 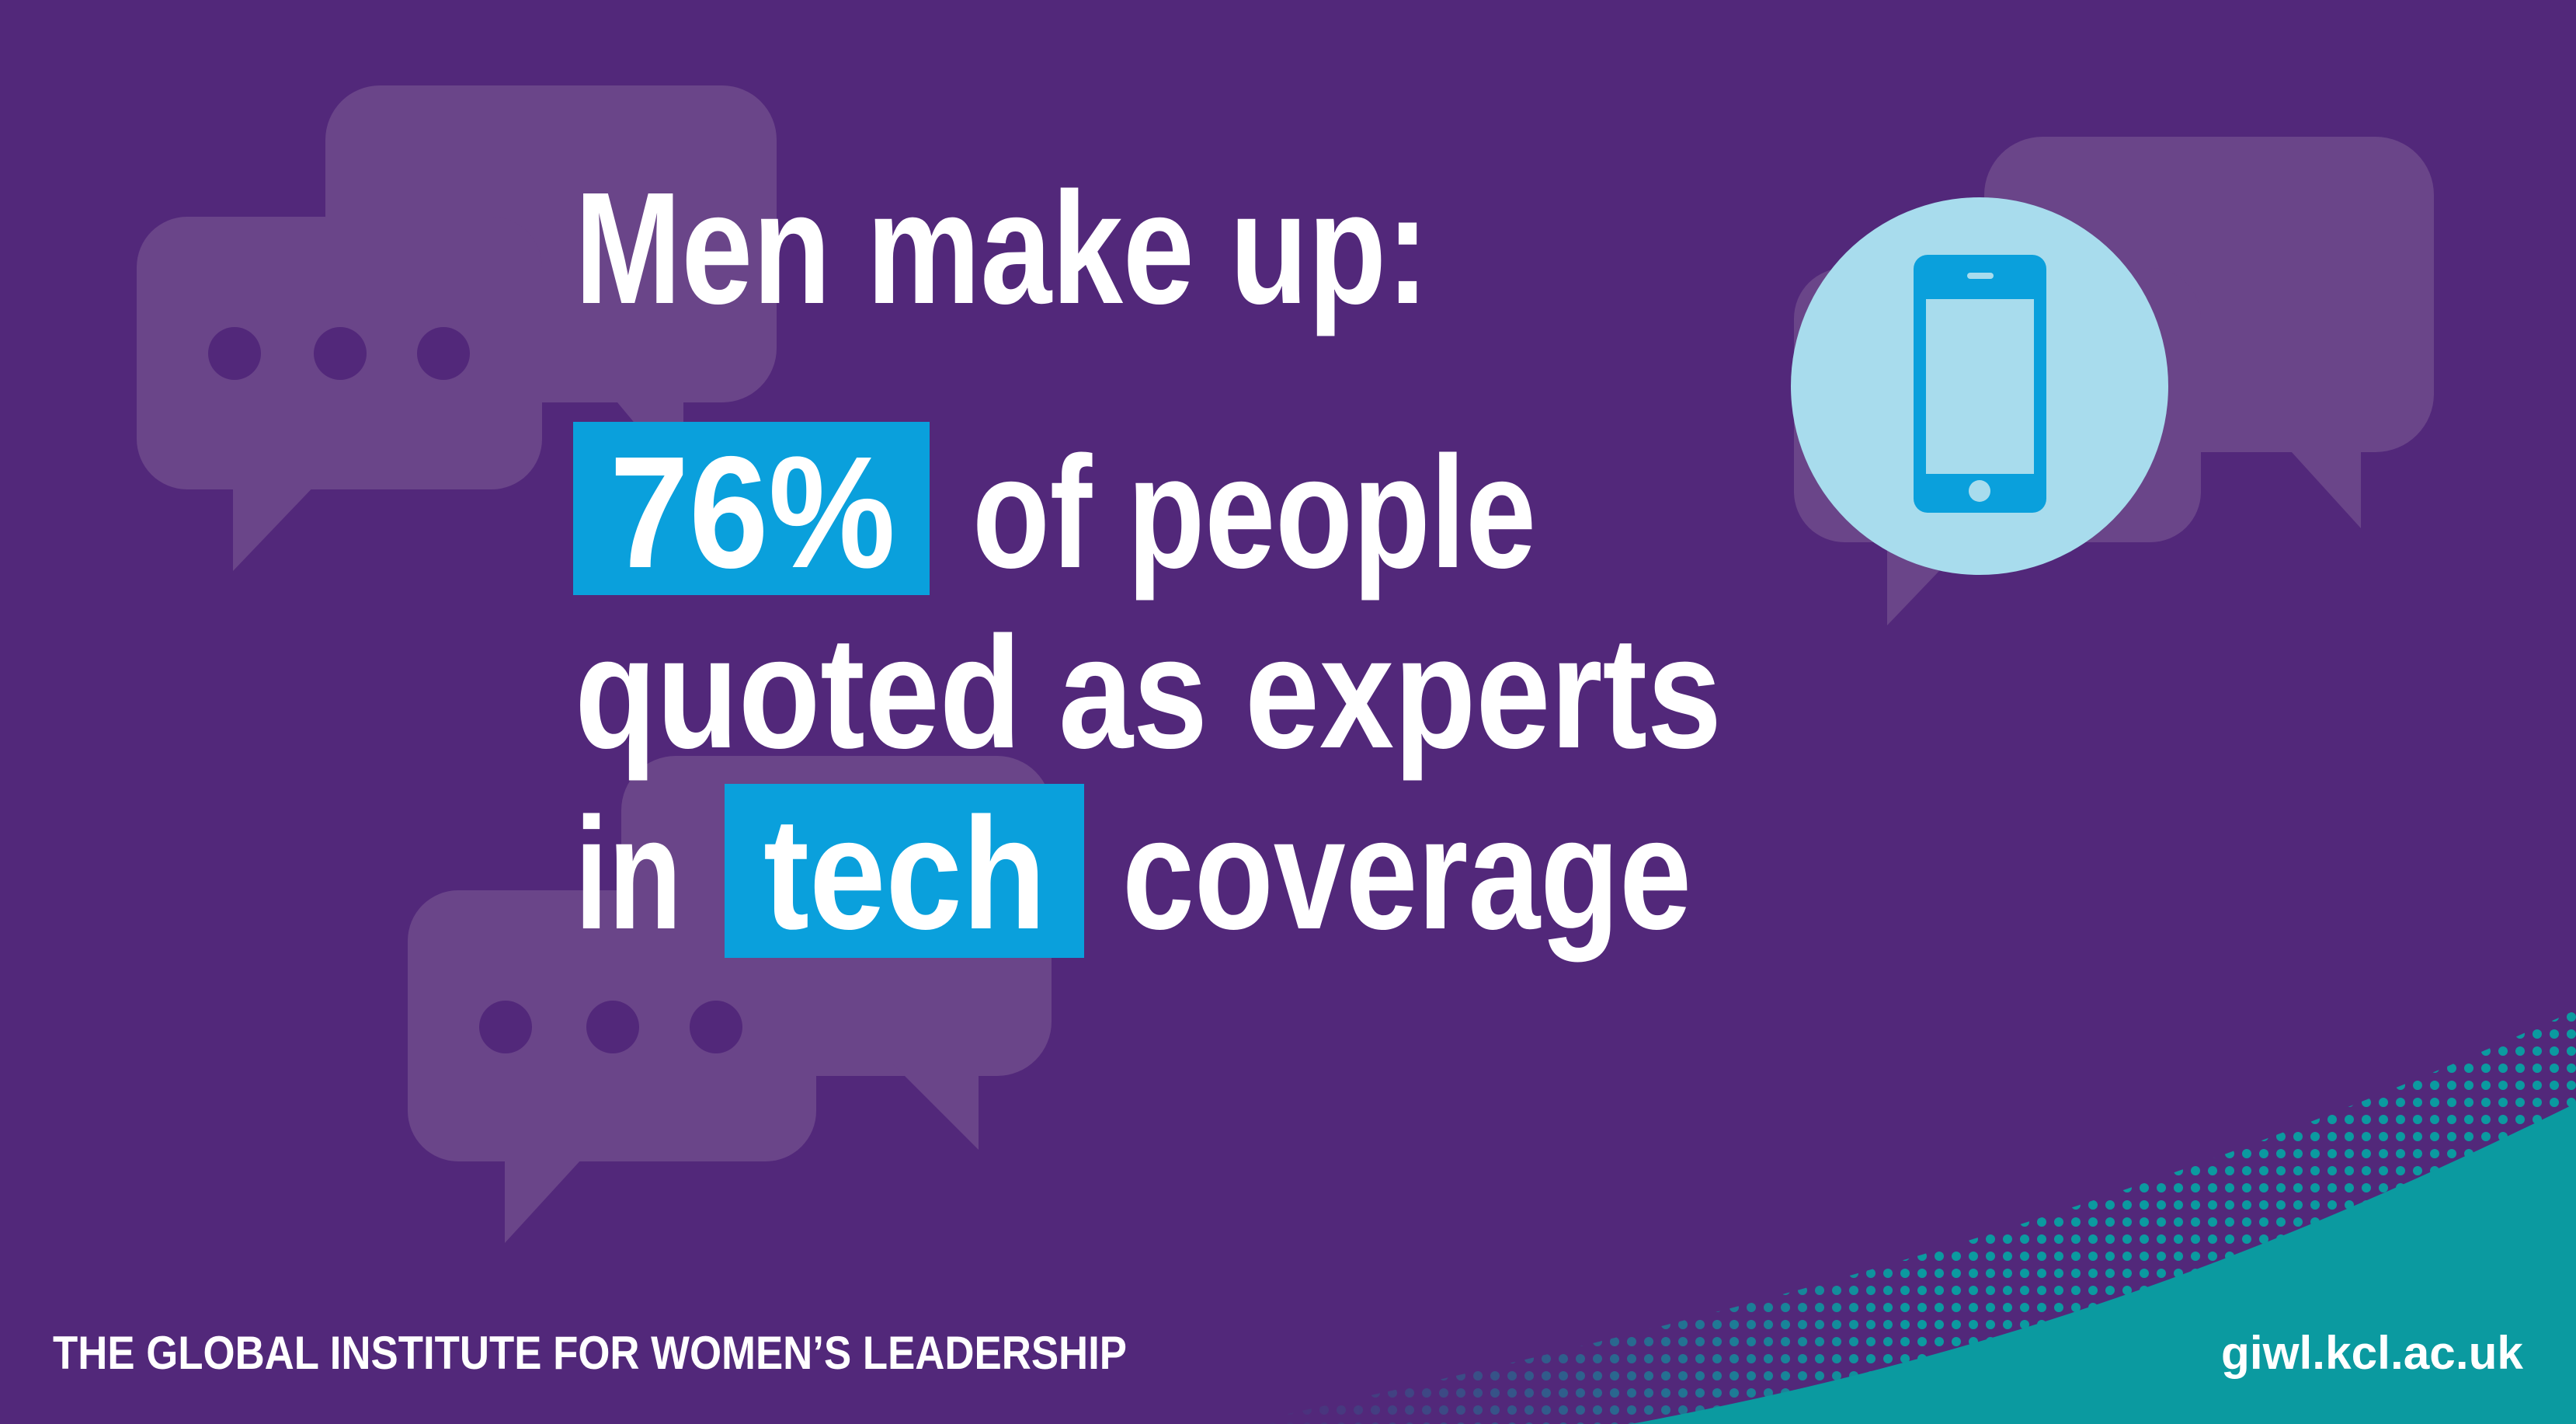 What do you see at coordinates (1406, 874) in the screenshot?
I see `statement-text: coverage` at bounding box center [1406, 874].